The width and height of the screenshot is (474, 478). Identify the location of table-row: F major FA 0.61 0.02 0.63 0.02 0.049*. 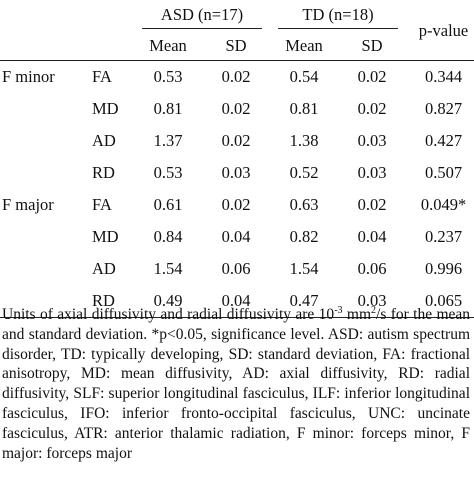
(237, 205).